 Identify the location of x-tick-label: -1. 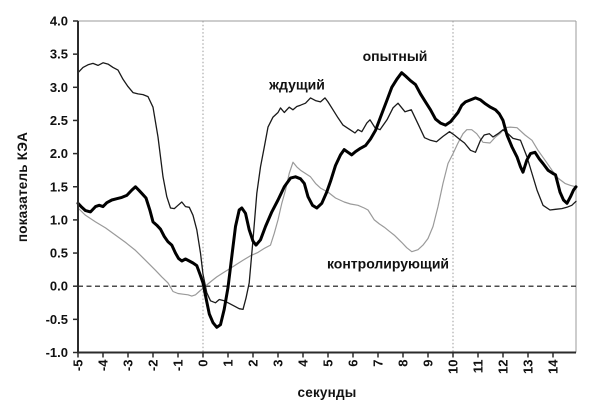
(178, 366).